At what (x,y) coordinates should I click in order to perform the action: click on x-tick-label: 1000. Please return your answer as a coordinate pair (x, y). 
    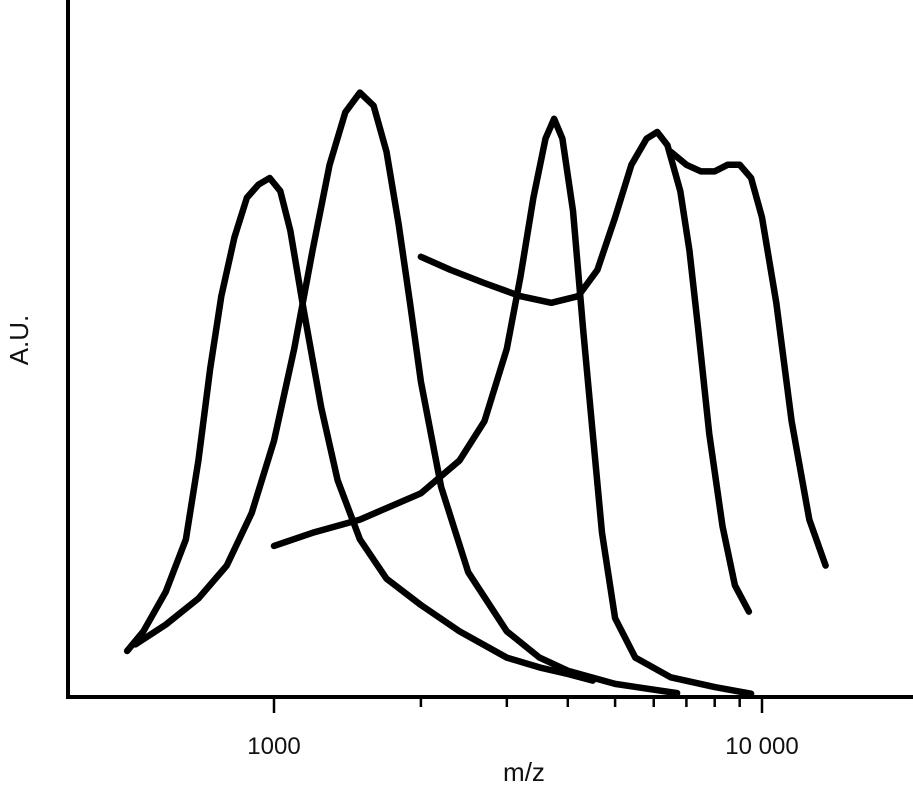
    Looking at the image, I should click on (273, 746).